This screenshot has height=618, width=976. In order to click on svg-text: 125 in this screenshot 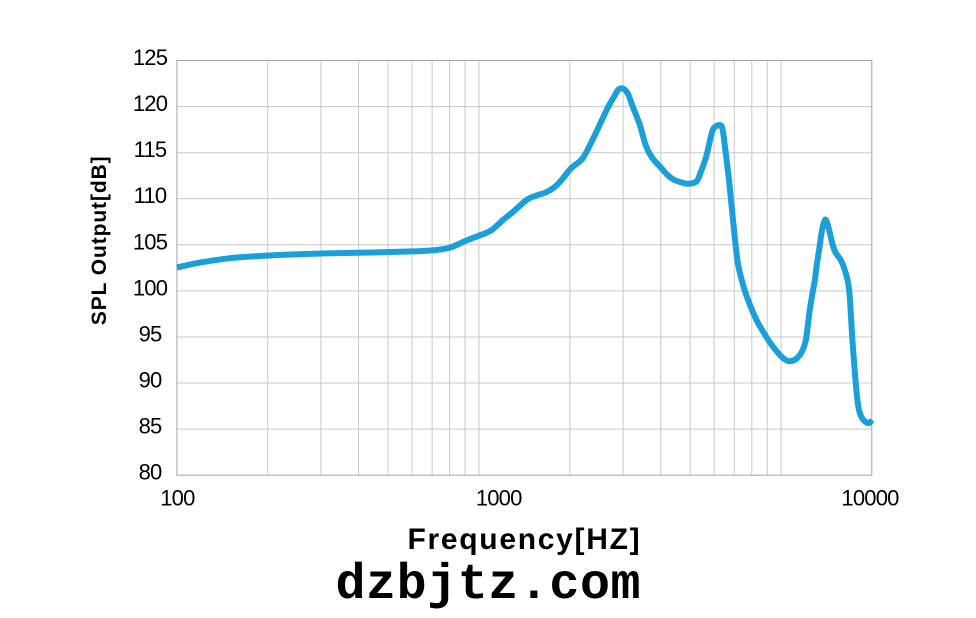, I will do `click(150, 57)`.